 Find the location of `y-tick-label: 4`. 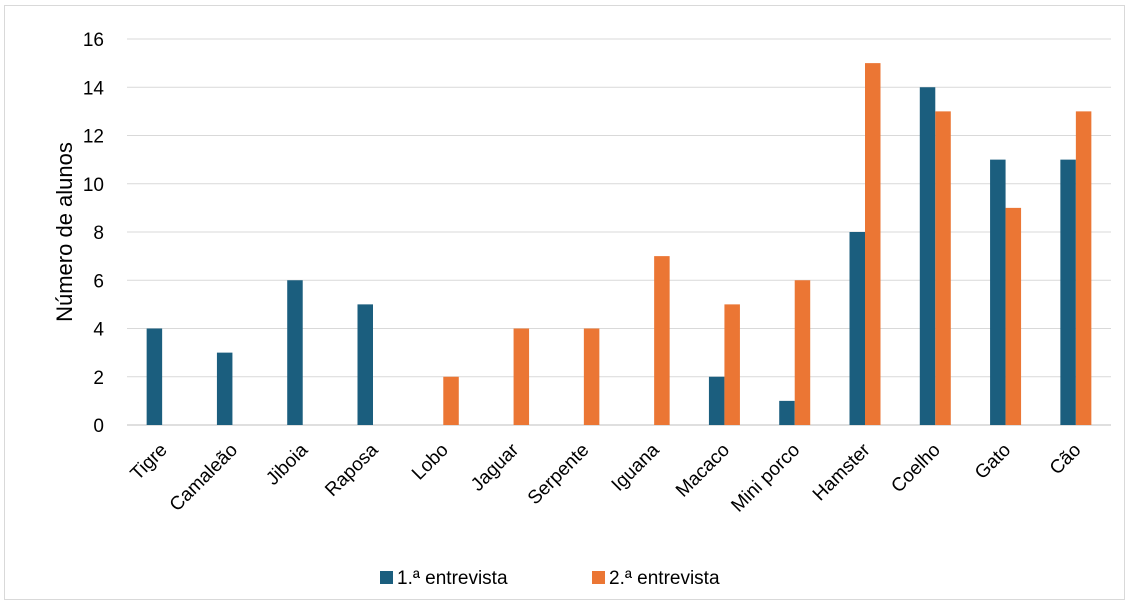

y-tick-label: 4 is located at coordinates (98, 330).